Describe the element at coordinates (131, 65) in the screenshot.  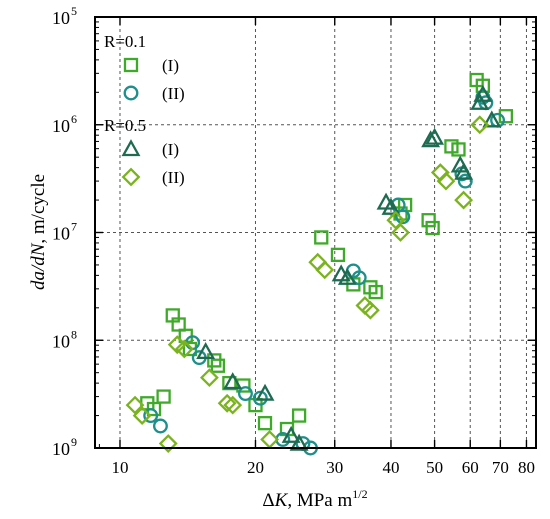
I see `legend-marker-square` at that location.